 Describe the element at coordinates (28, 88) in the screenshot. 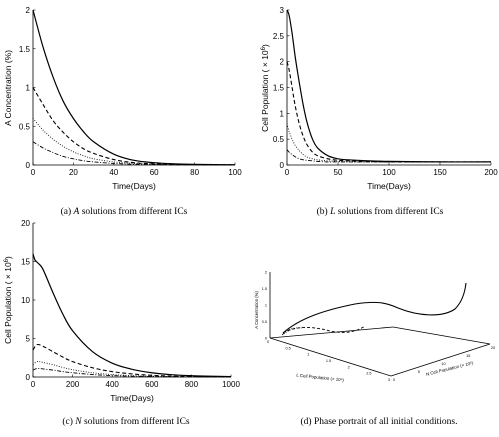

I see `panel-a-ytick-label: 1` at that location.